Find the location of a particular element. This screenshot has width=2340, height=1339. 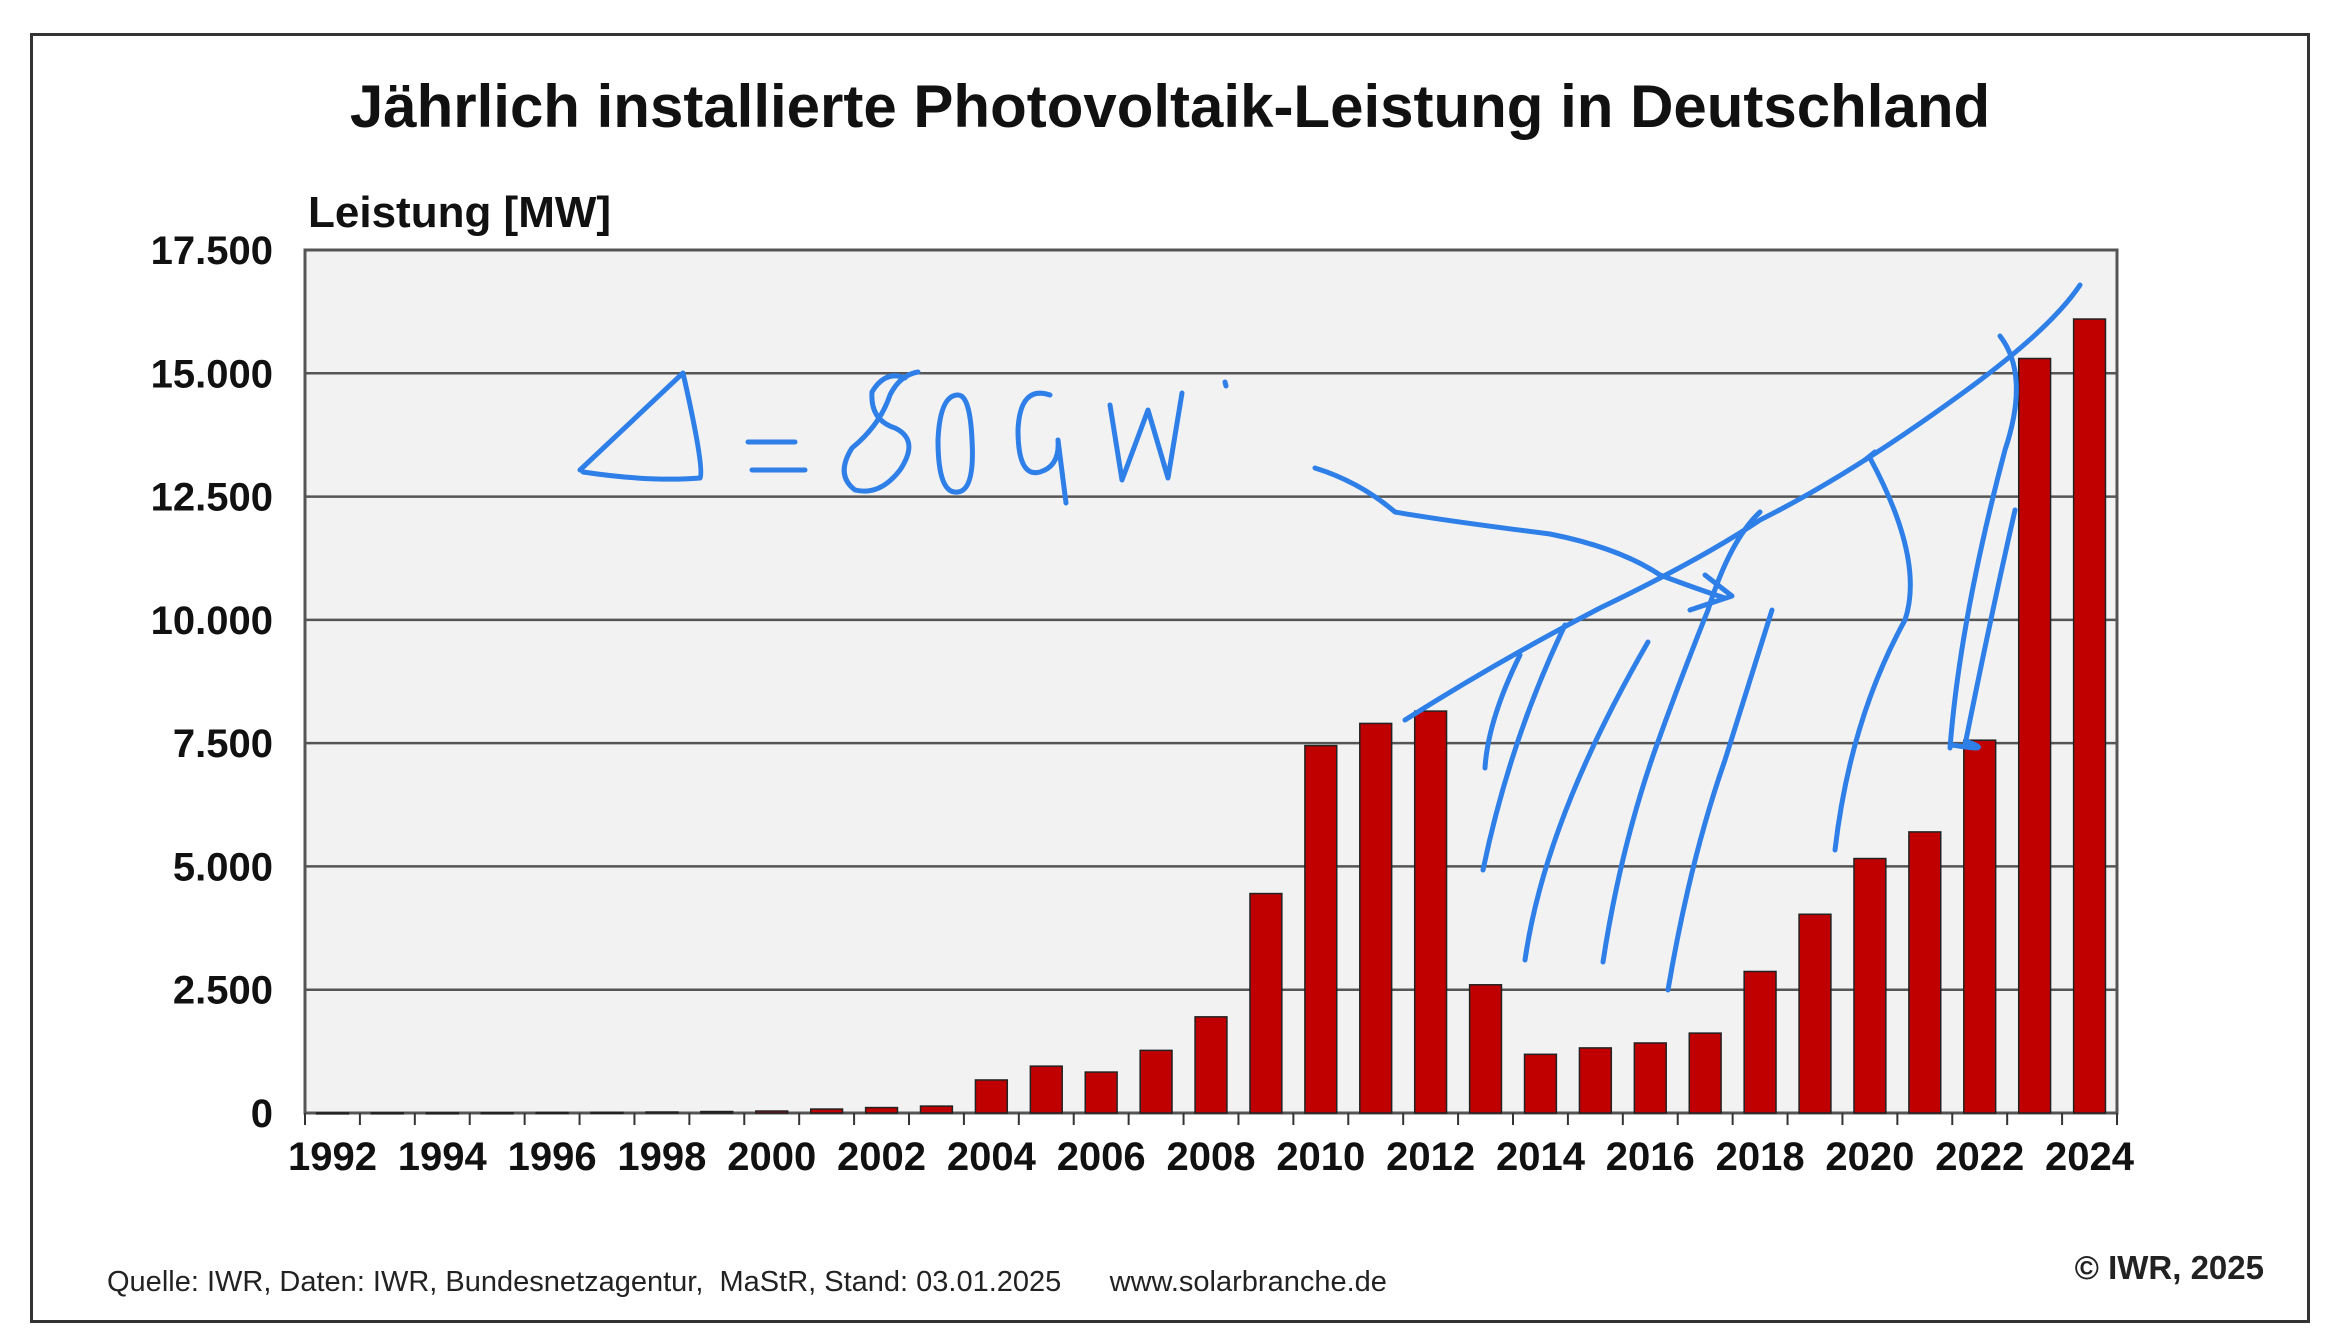

bar-2019 is located at coordinates (1815, 1013).